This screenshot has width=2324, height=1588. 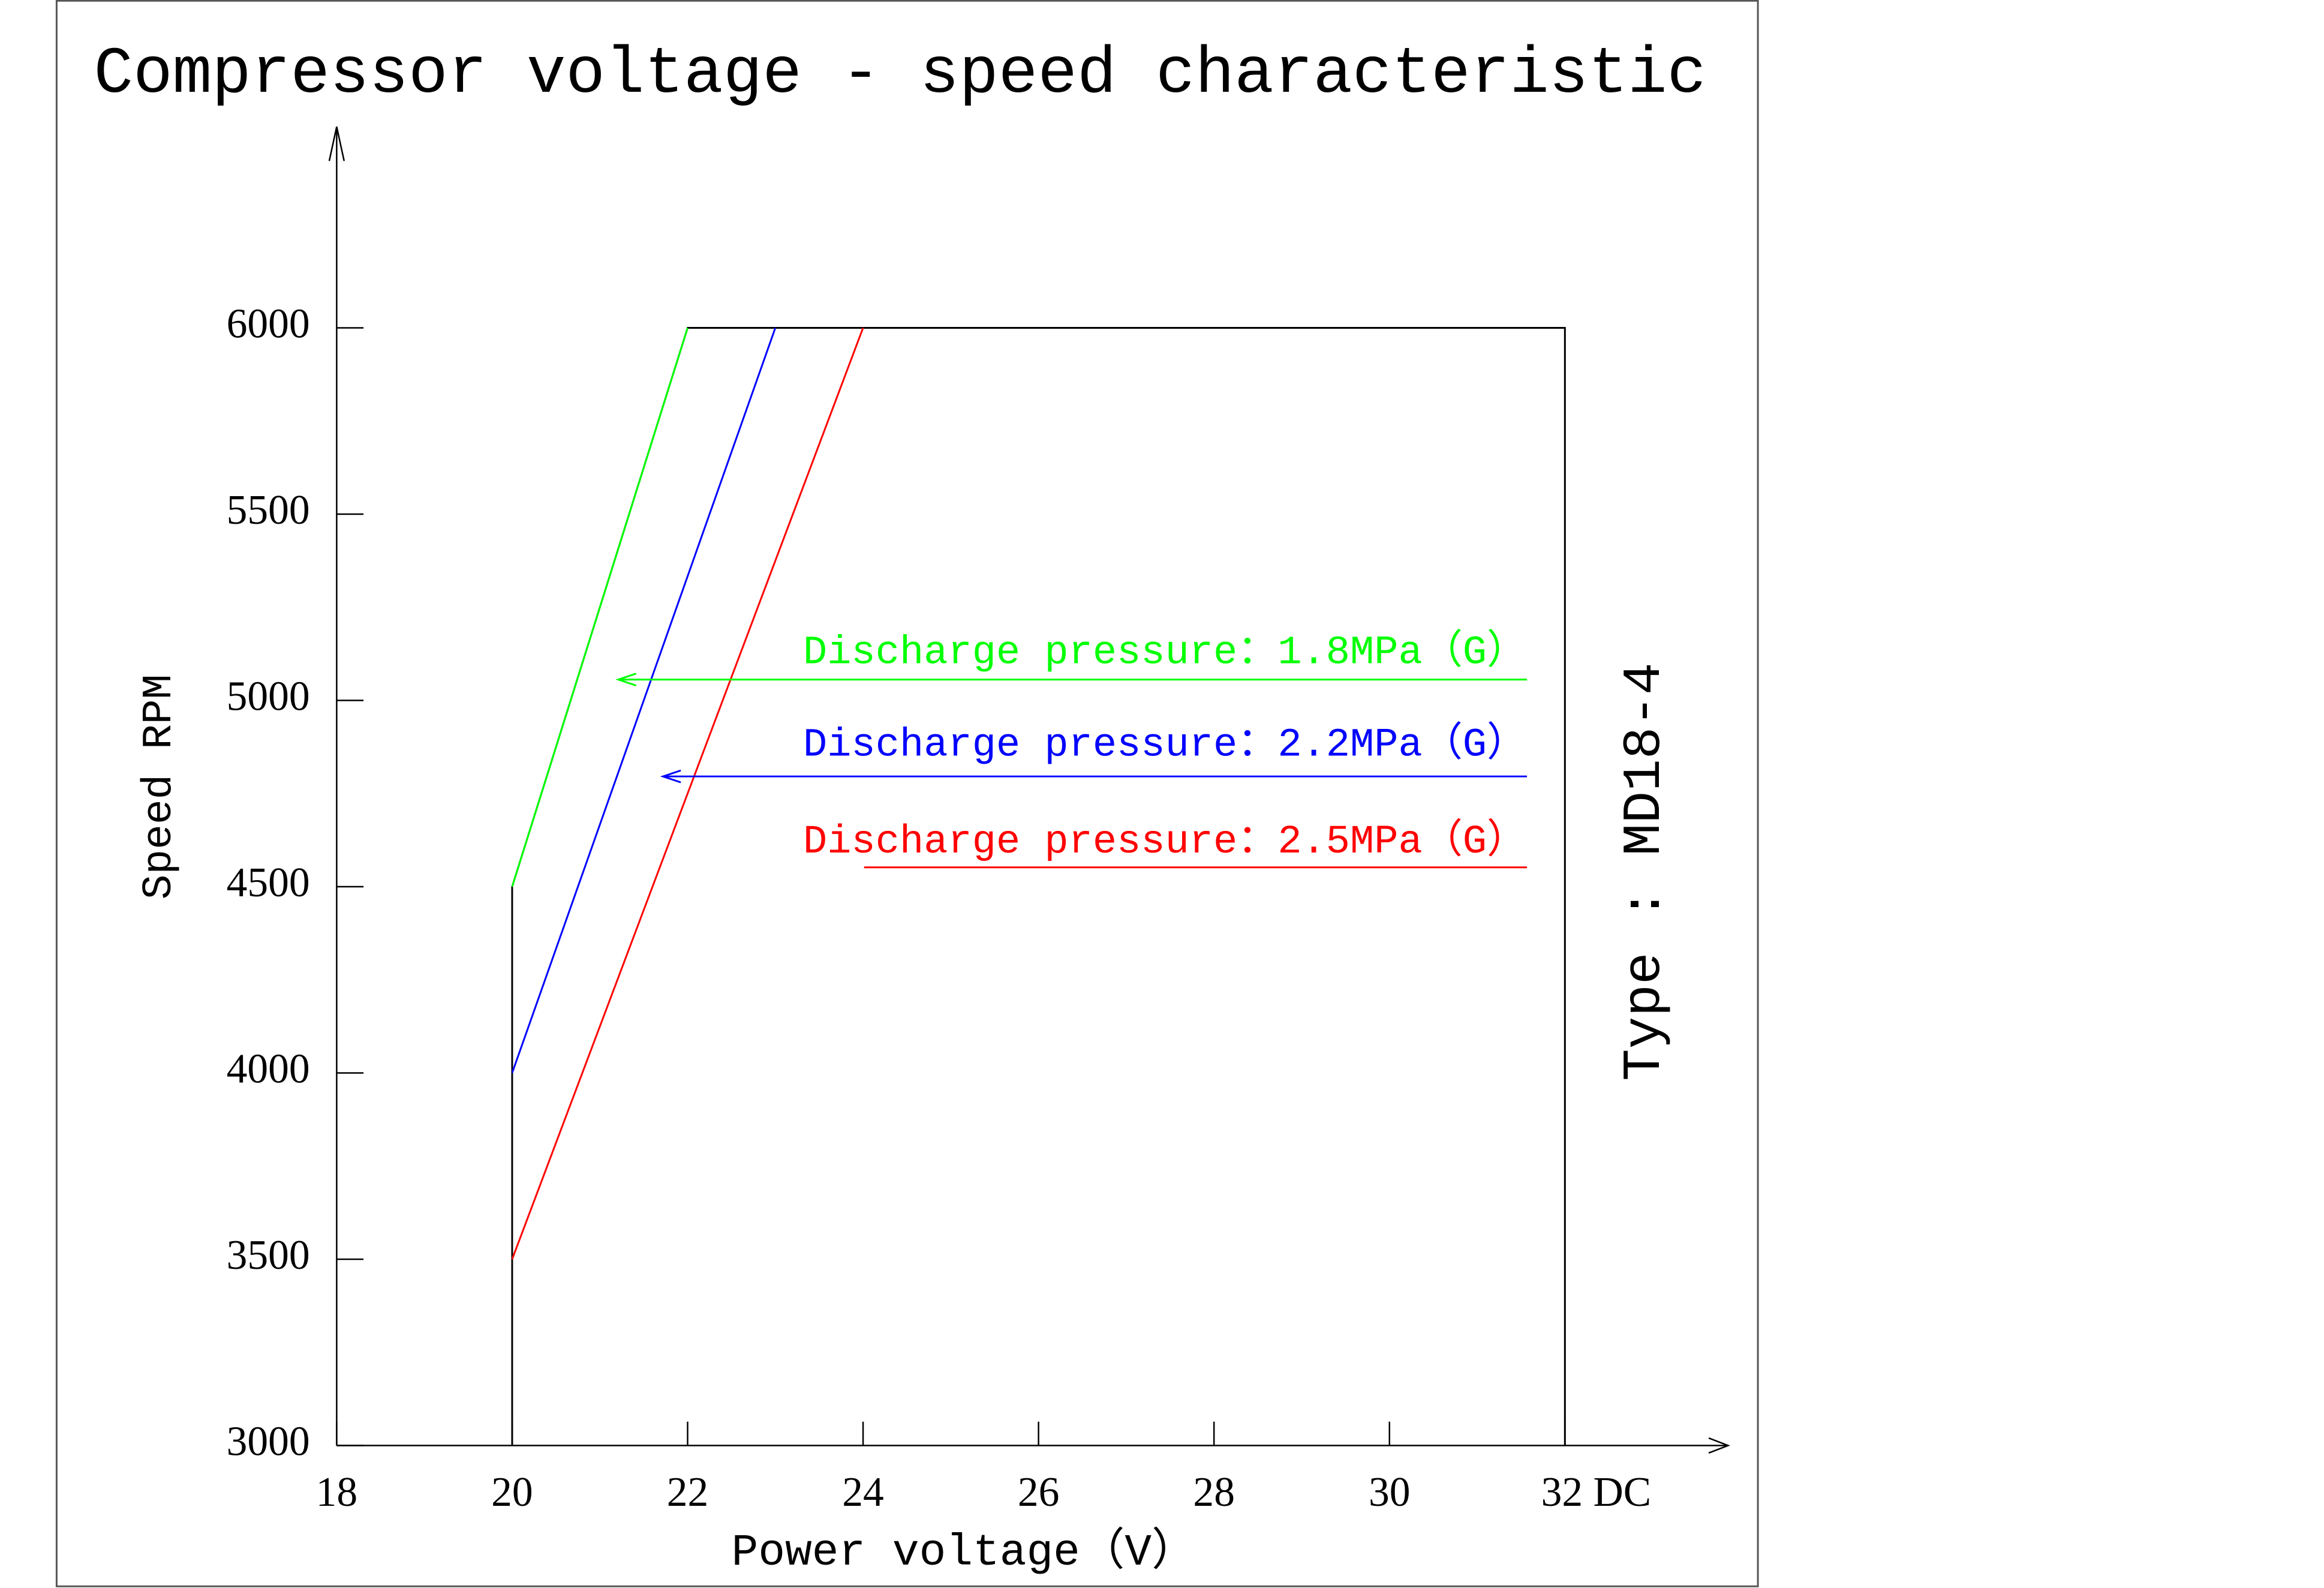 I want to click on x-tick-label: 22, so click(x=688, y=1492).